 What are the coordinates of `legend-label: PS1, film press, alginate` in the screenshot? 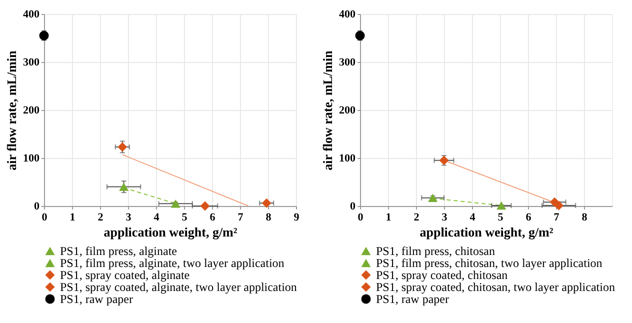 It's located at (118, 251).